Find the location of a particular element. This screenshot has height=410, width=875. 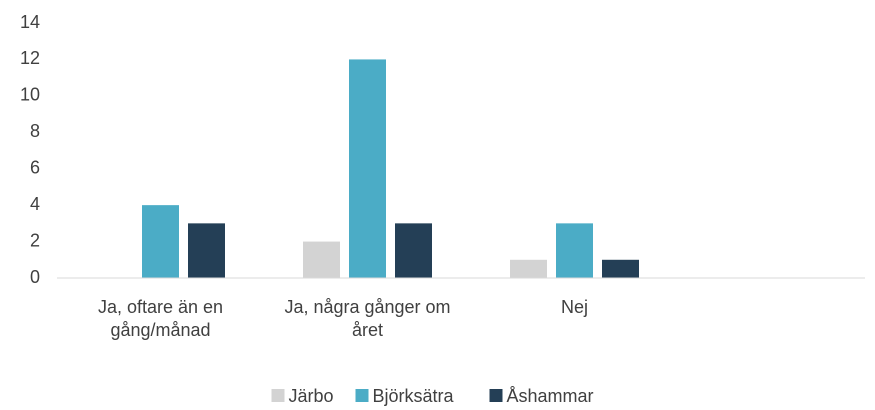

x-tick-label: Ja, oftare än en gång/månad is located at coordinates (160, 318).